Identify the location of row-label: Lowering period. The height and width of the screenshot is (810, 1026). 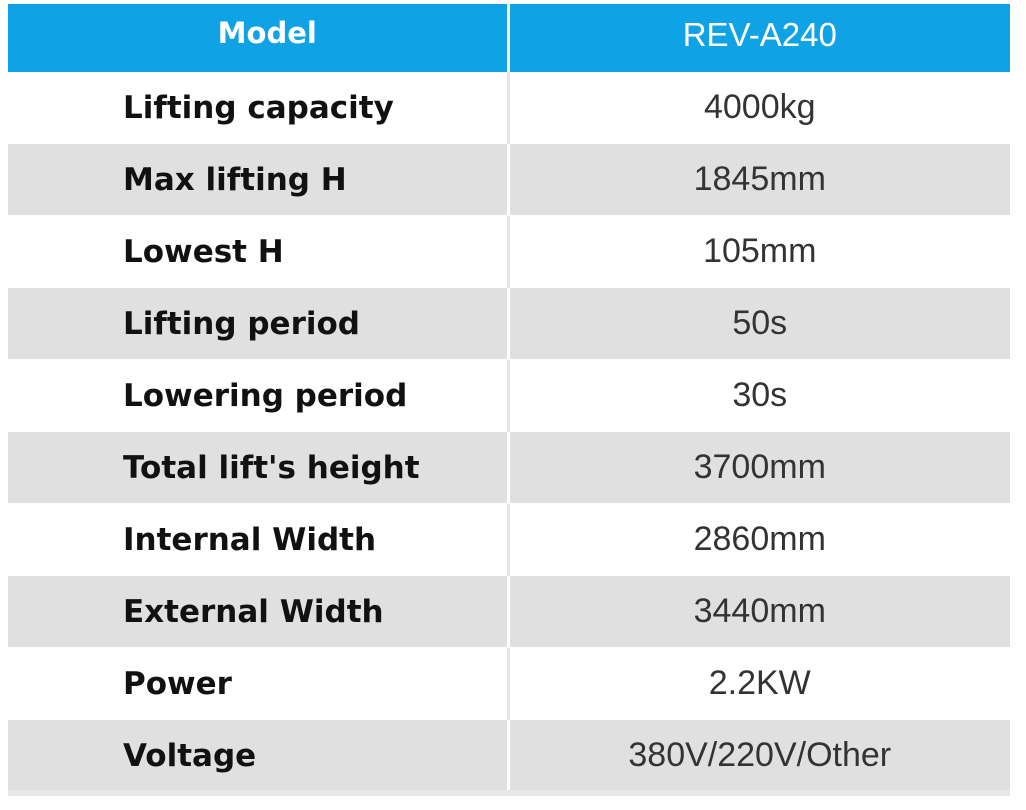
(259, 395).